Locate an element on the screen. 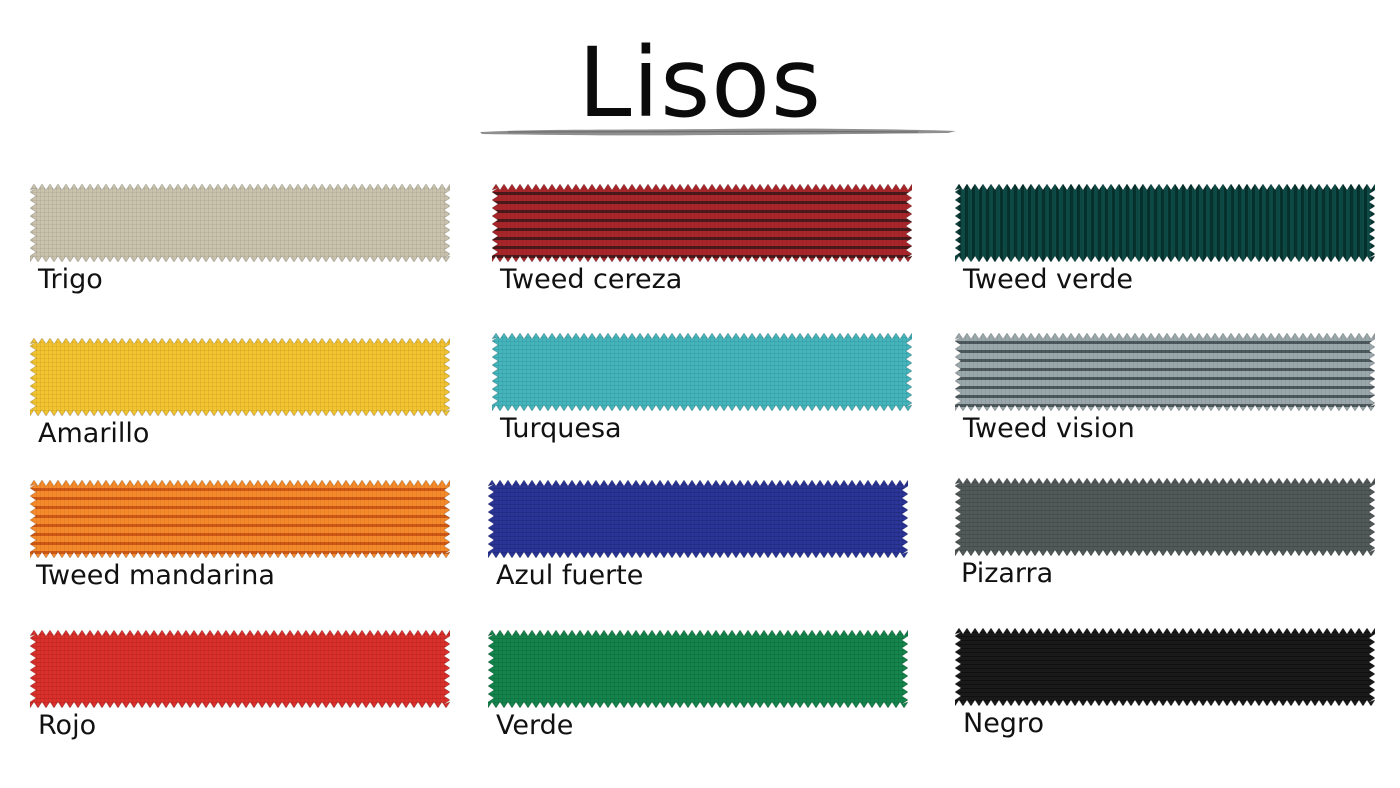 The width and height of the screenshot is (1400, 788). swatch-tweed-vision: Tweed vision is located at coordinates (1165, 388).